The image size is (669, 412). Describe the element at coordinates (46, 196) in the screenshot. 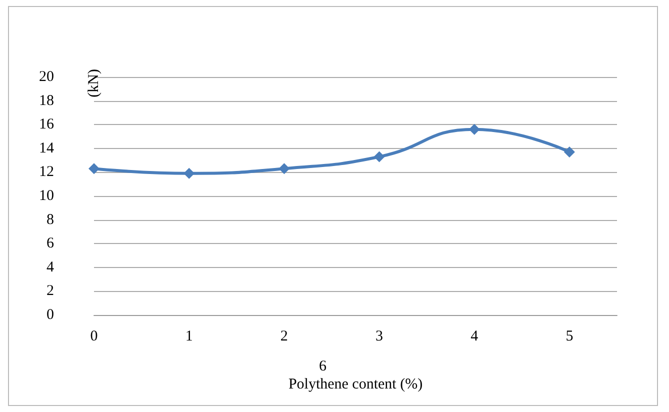

I see `y-tick-label: 10` at that location.